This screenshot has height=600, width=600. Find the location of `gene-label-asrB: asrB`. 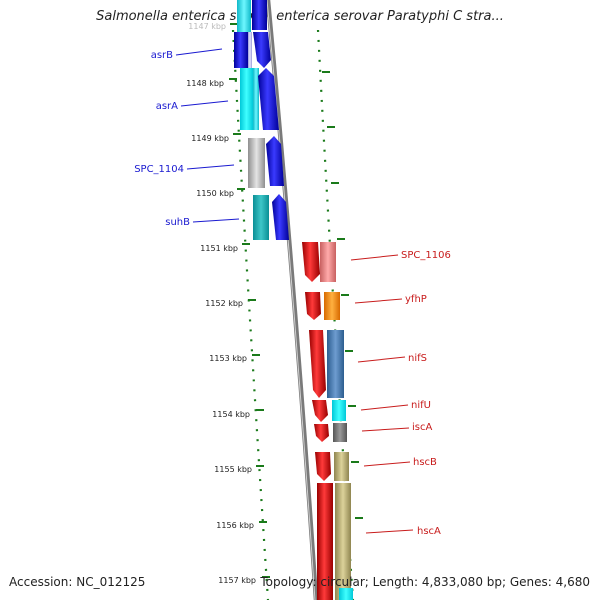

gene-label-asrB: asrB is located at coordinates (162, 55).